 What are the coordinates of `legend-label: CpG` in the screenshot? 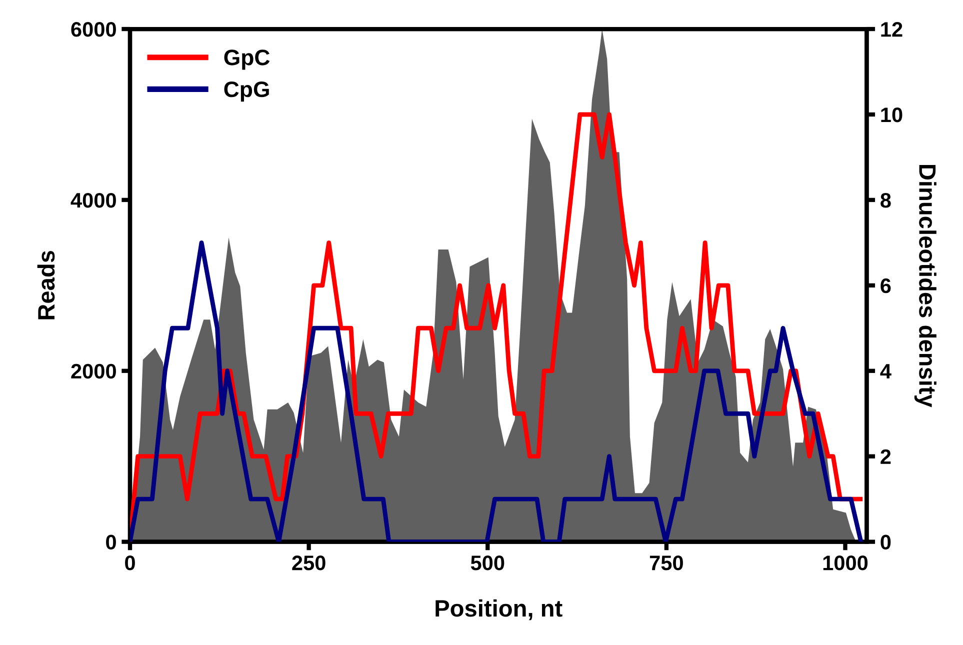 It's located at (246, 91).